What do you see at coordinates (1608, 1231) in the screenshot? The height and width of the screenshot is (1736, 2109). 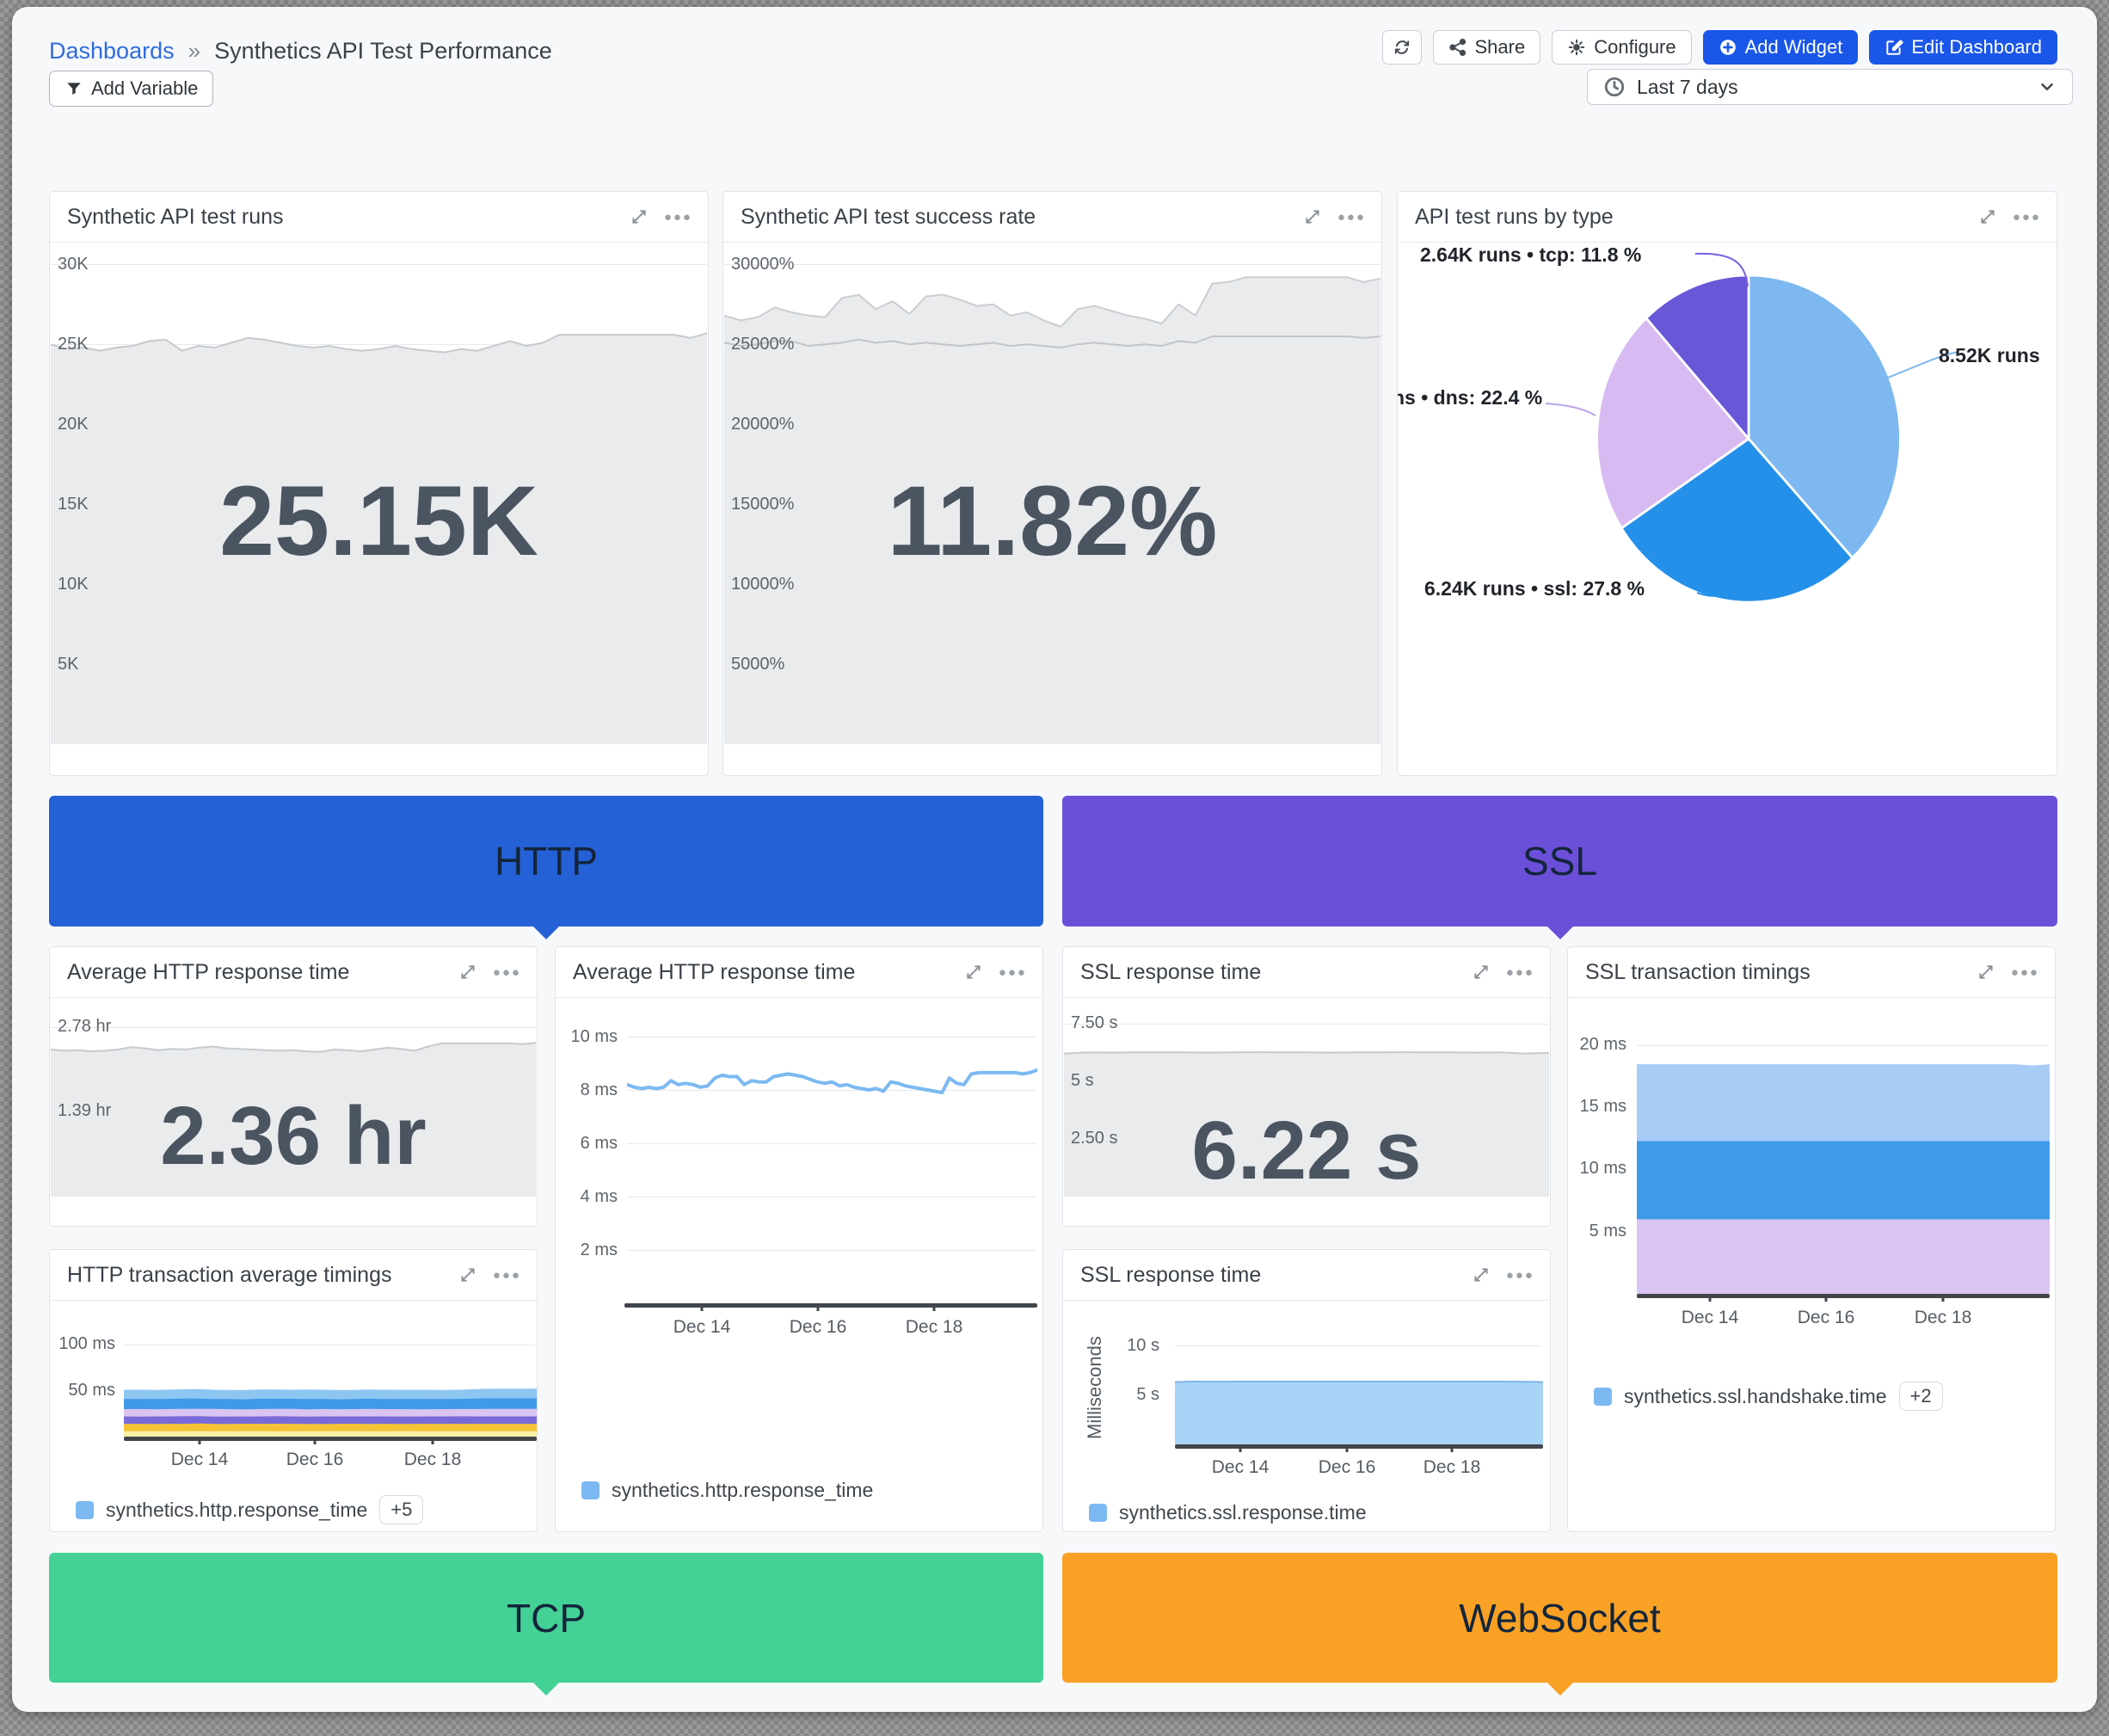 I see `y-tick: 5 ms` at bounding box center [1608, 1231].